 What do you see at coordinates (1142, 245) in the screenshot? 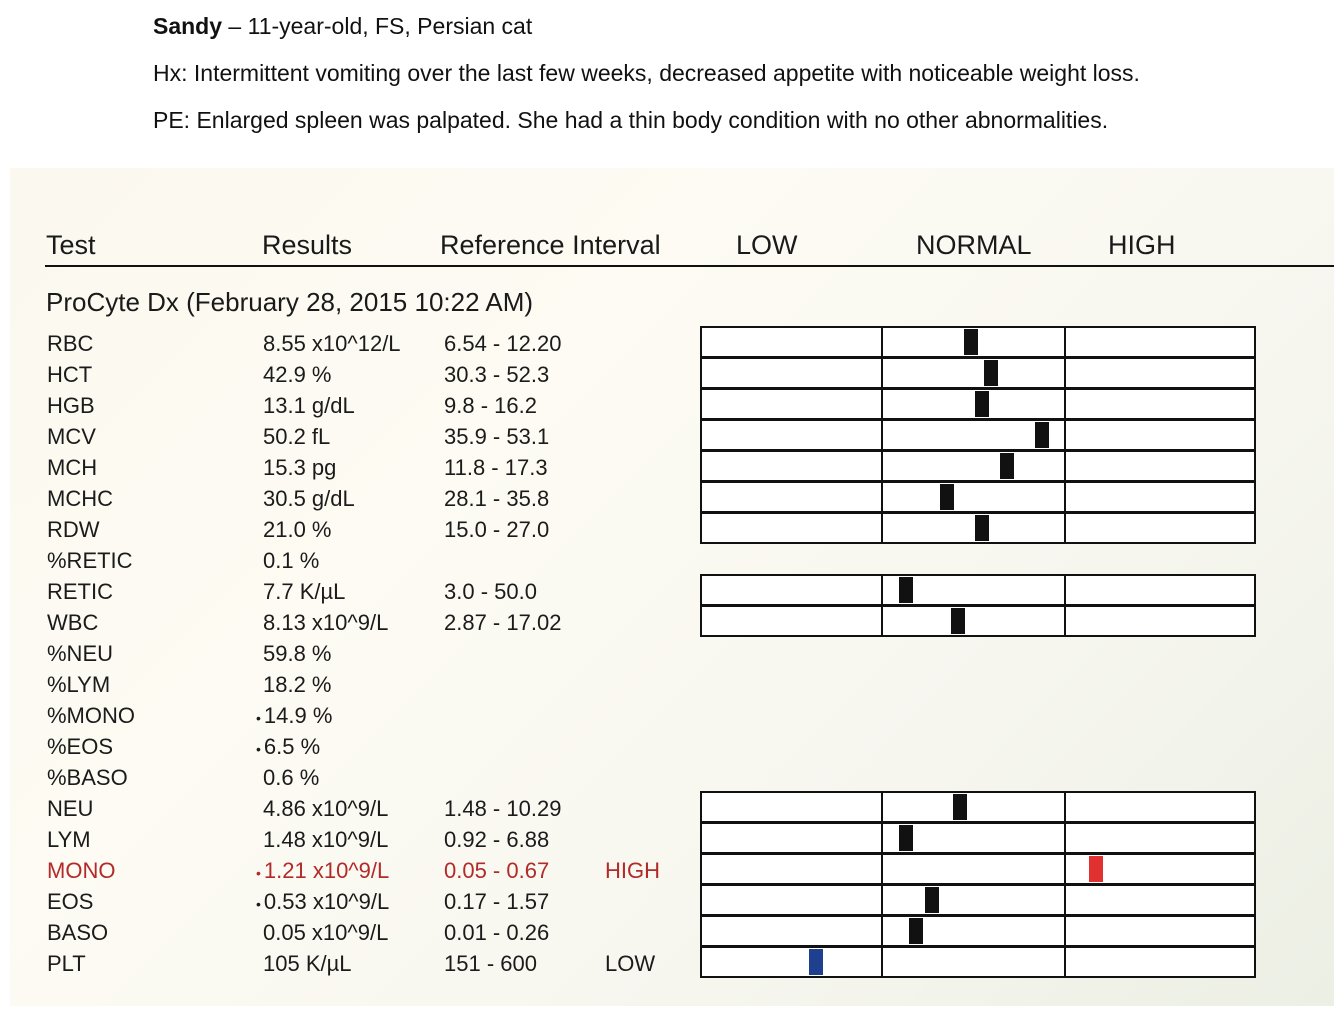
I see `header-high: HIGH` at bounding box center [1142, 245].